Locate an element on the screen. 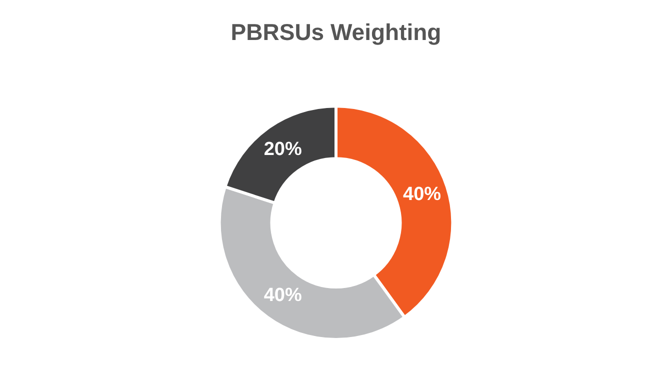 This screenshot has width=672, height=384. data-label: 20% is located at coordinates (283, 149).